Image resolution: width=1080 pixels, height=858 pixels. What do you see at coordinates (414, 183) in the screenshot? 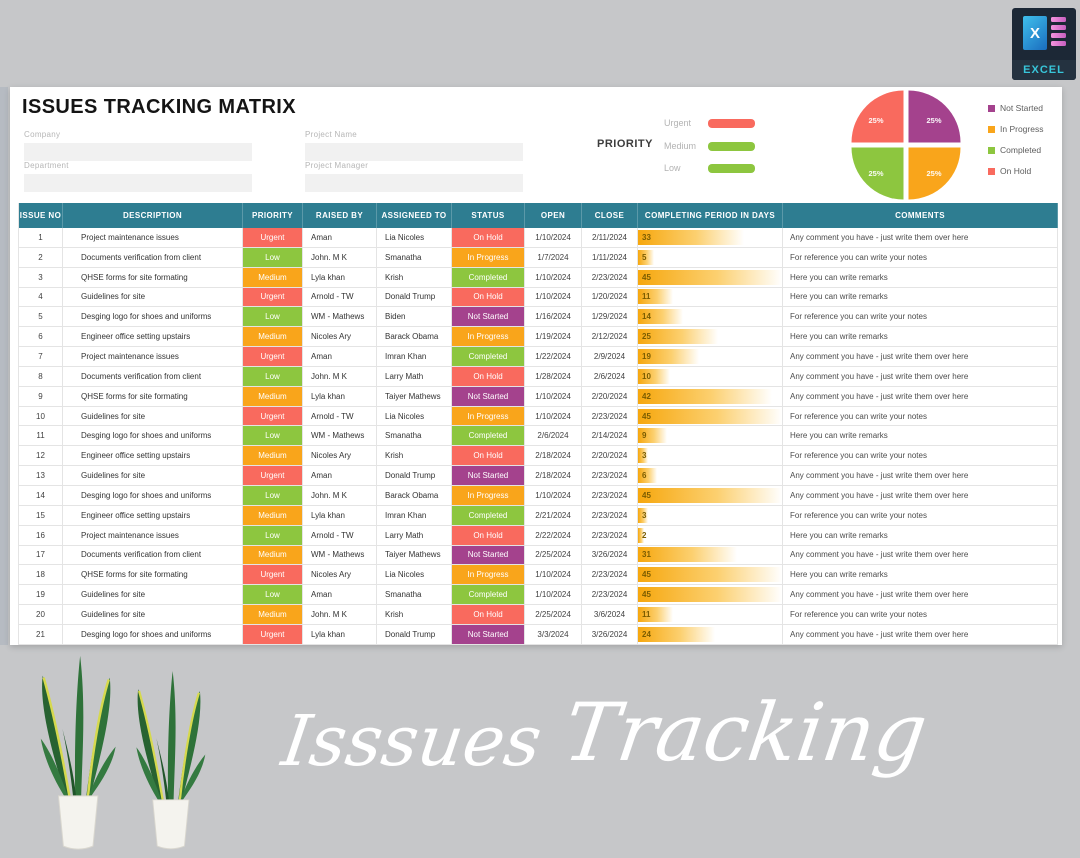
I see `project-manager-input` at bounding box center [414, 183].